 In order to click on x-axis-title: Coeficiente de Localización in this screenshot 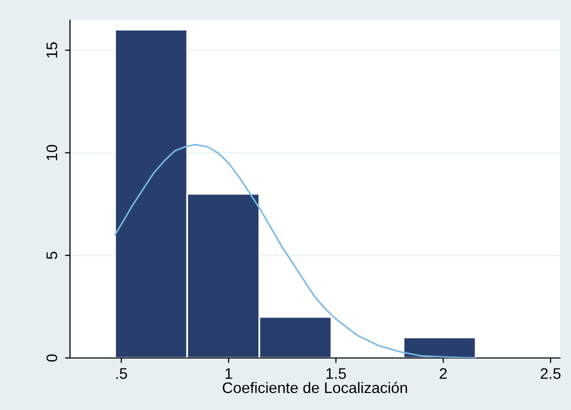, I will do `click(315, 388)`.